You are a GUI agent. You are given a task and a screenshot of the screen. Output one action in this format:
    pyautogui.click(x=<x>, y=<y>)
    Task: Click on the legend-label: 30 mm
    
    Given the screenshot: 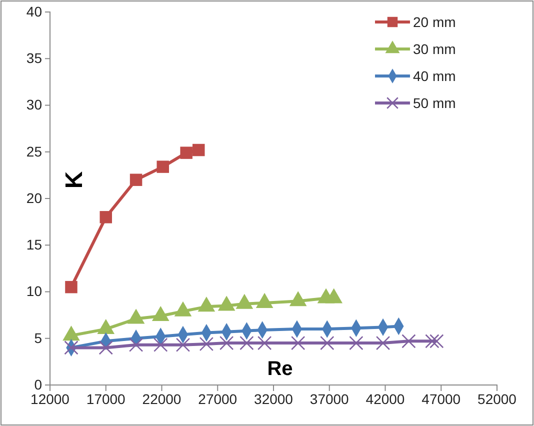 What is the action you would take?
    pyautogui.click(x=434, y=49)
    